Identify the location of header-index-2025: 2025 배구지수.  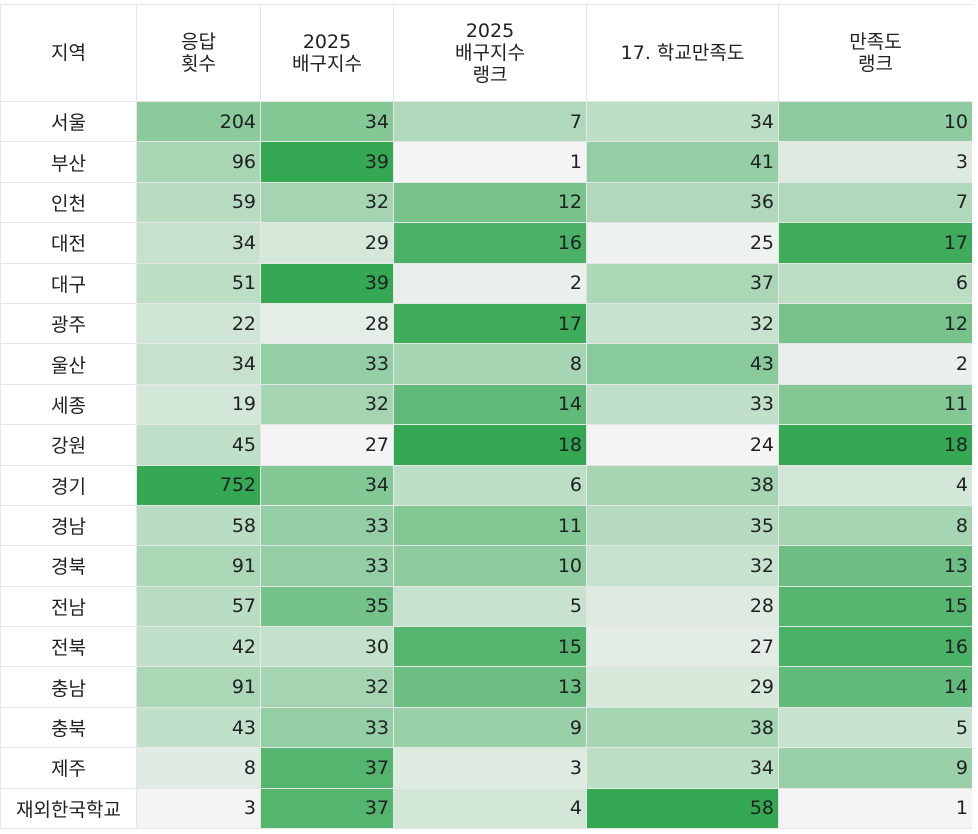
(327, 53).